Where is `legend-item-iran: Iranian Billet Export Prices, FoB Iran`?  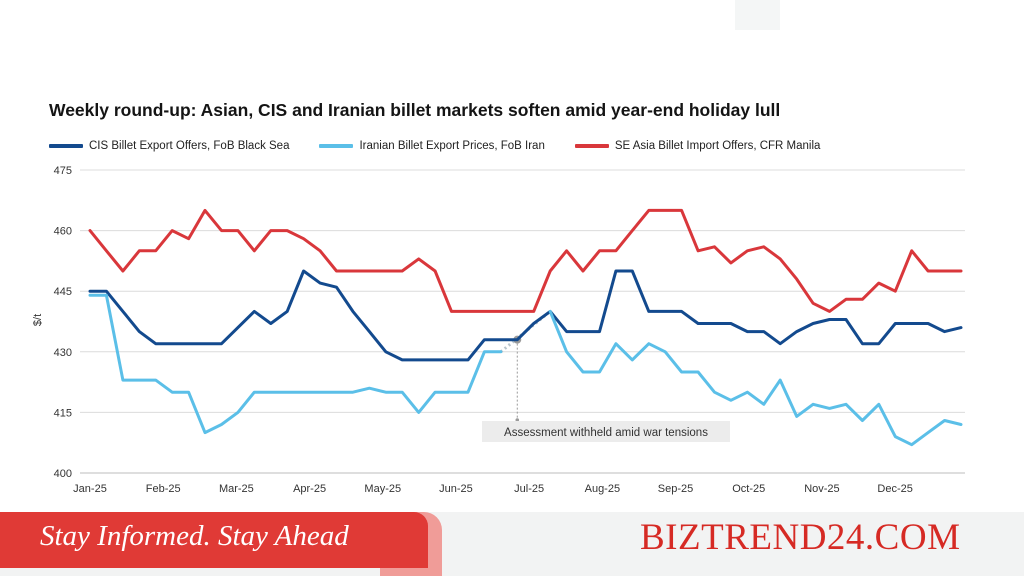 legend-item-iran: Iranian Billet Export Prices, FoB Iran is located at coordinates (432, 146).